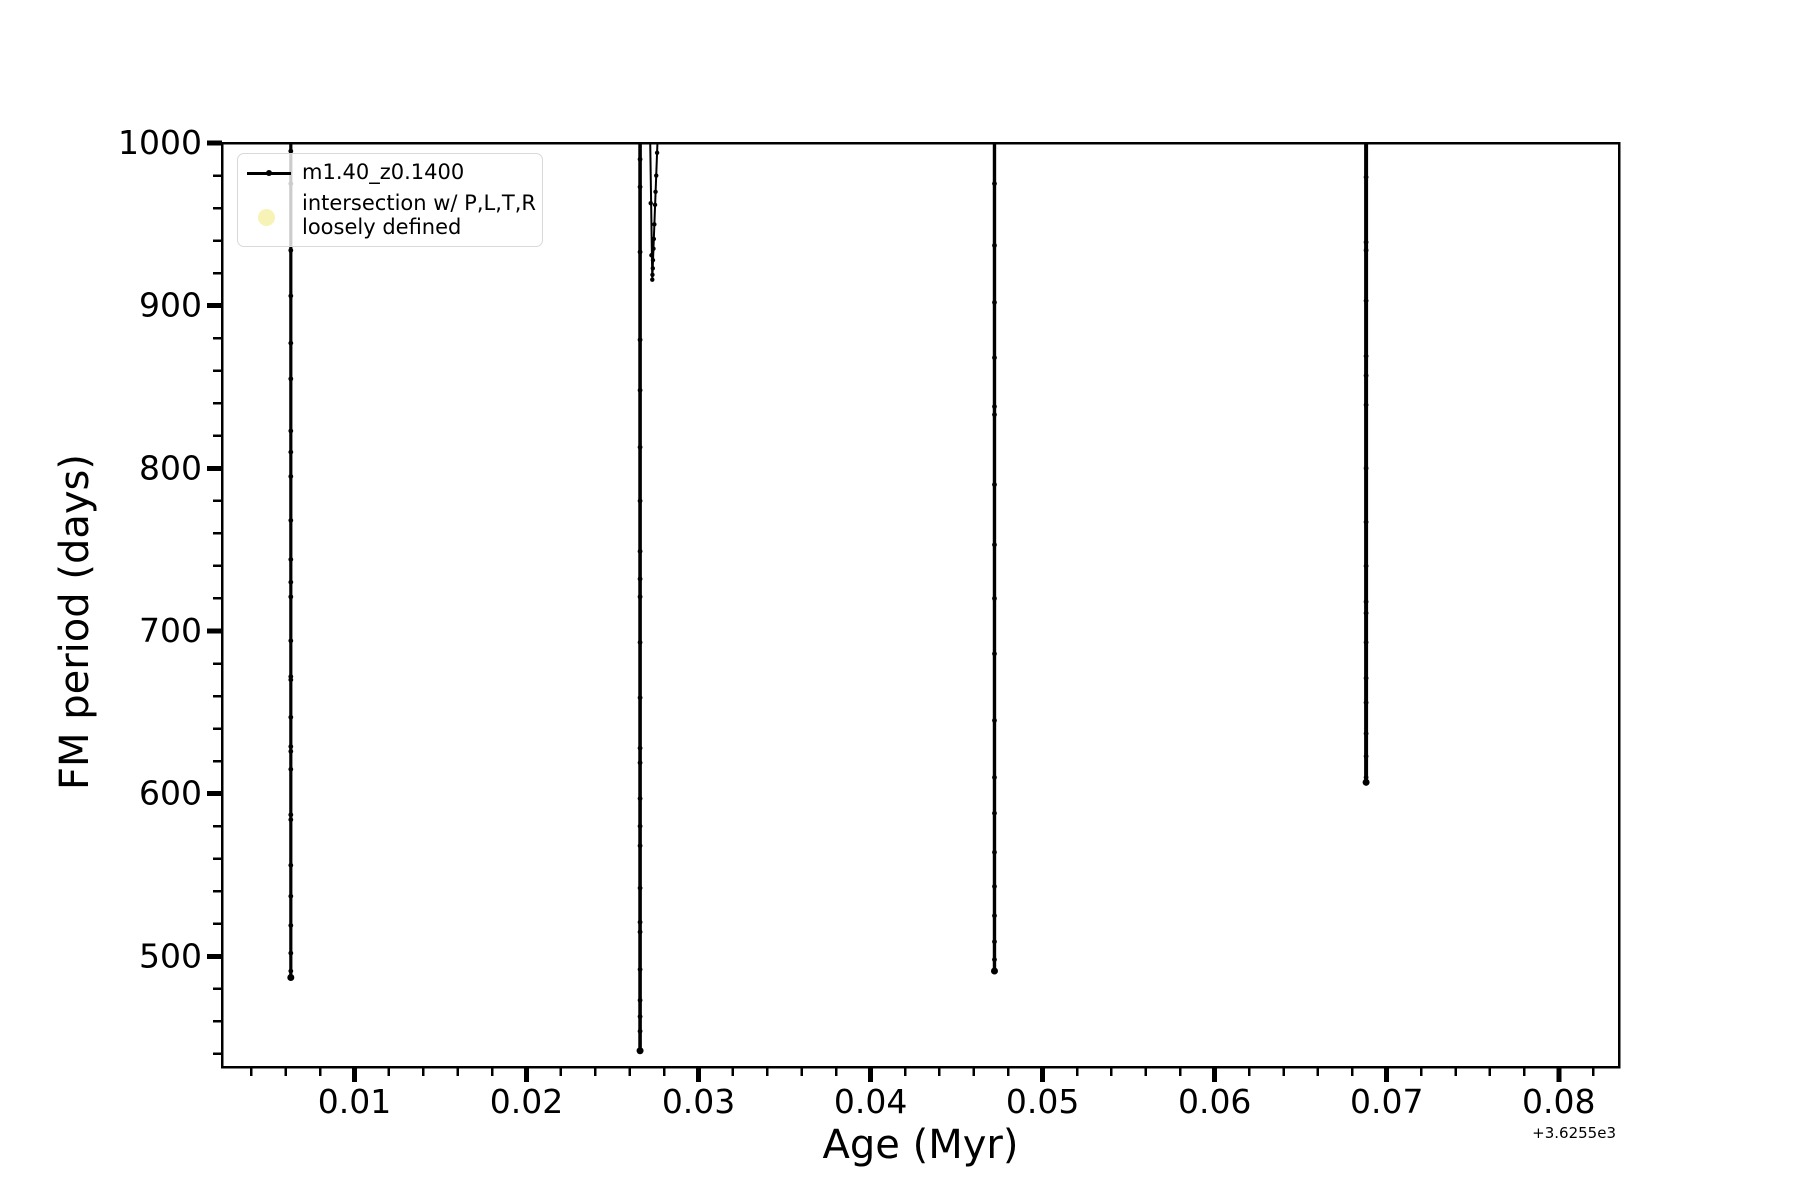  I want to click on legend-line-marker-dot-icon, so click(269, 173).